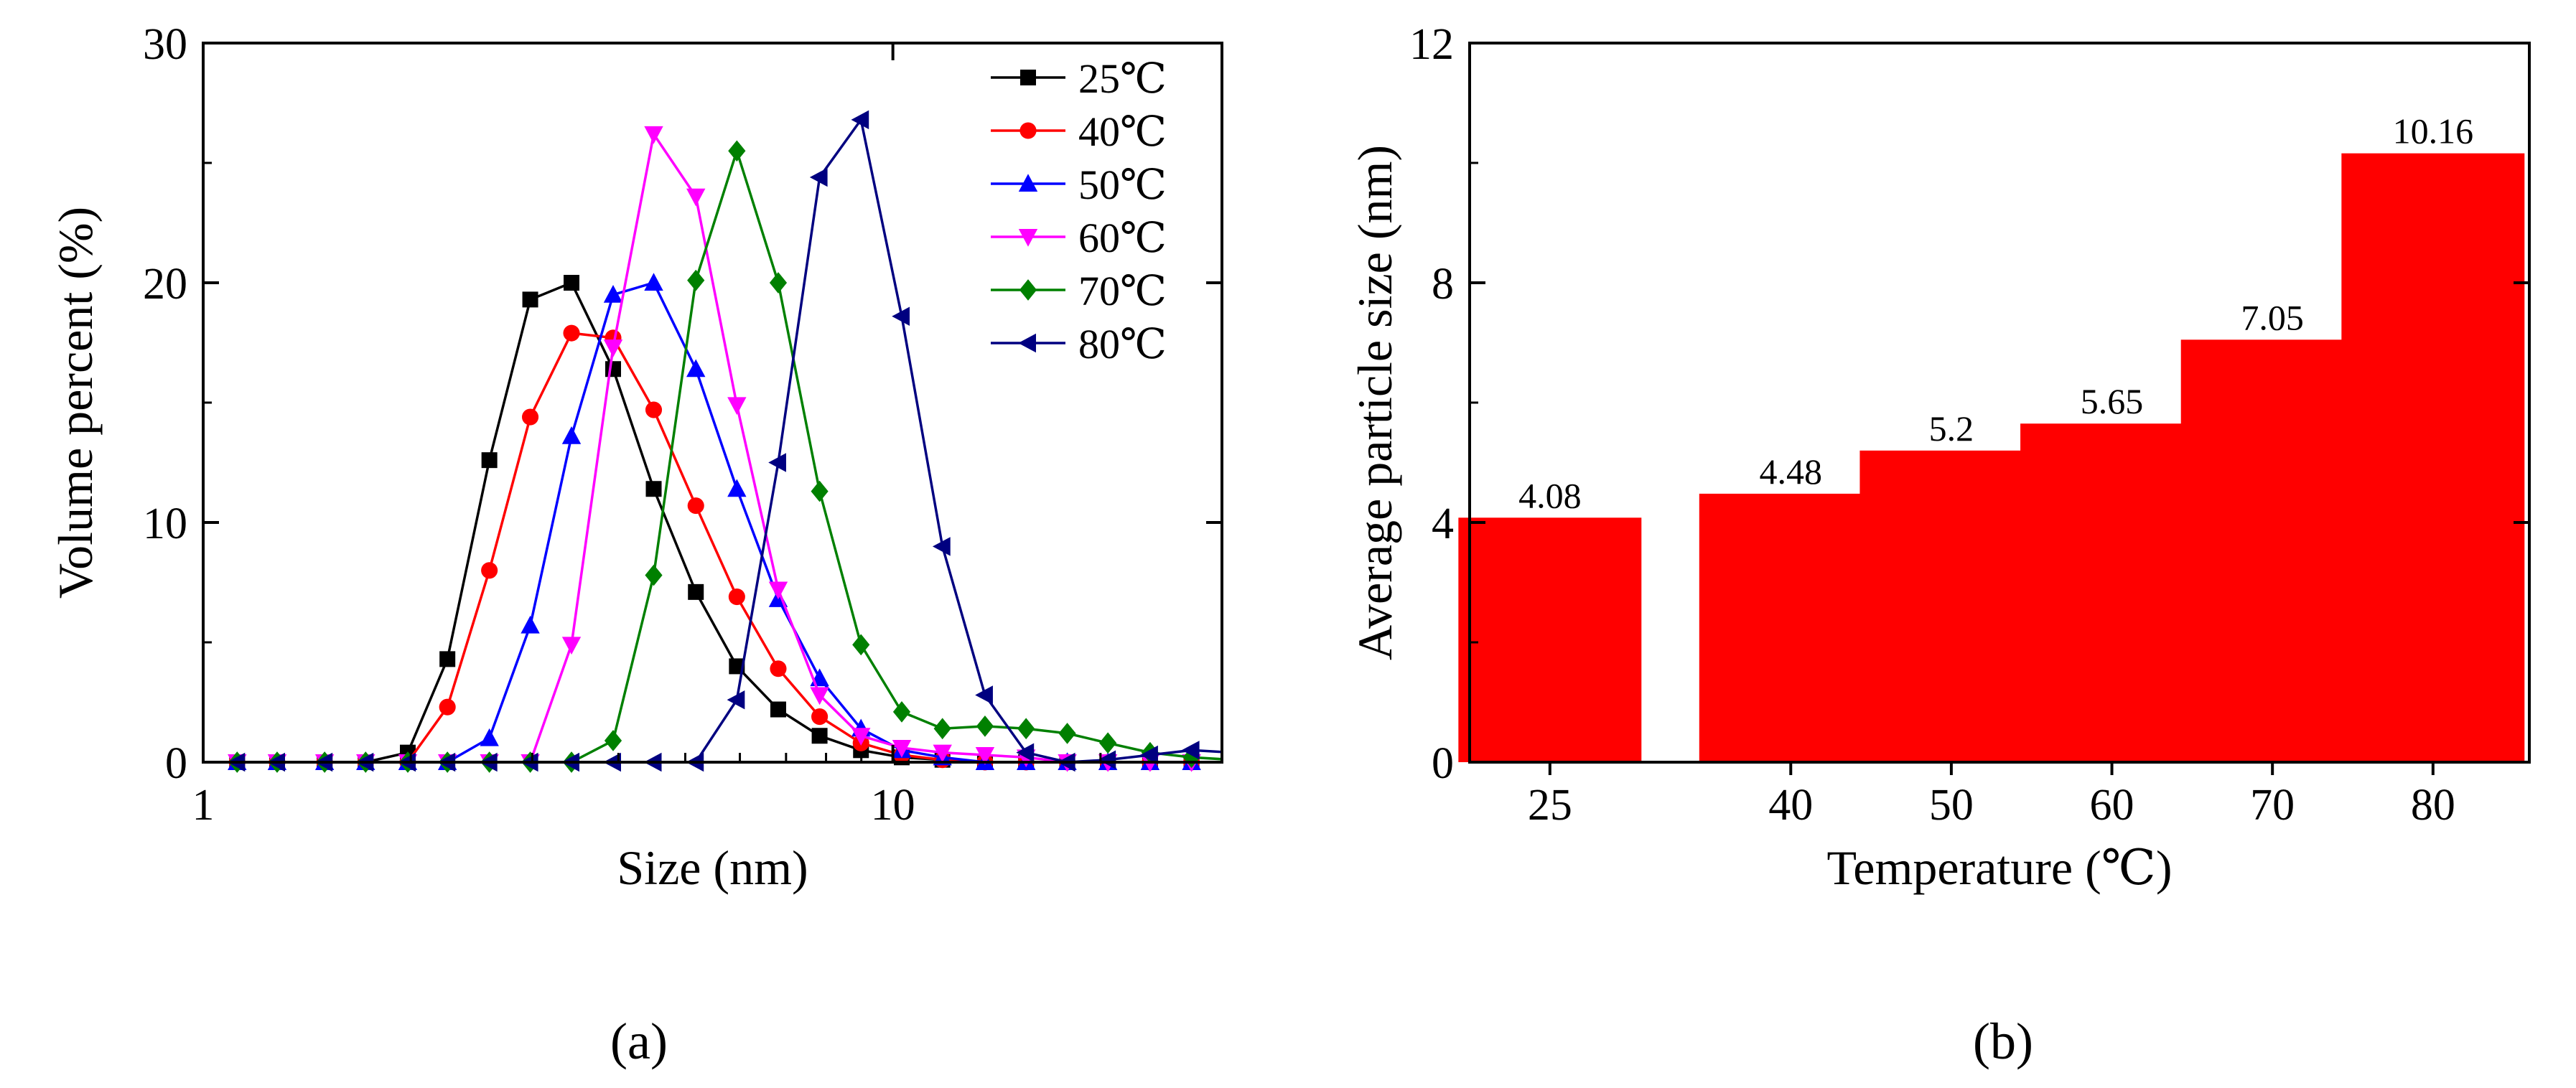 This screenshot has height=1088, width=2576. Describe the element at coordinates (165, 44) in the screenshot. I see `y-tick-label: 30` at that location.